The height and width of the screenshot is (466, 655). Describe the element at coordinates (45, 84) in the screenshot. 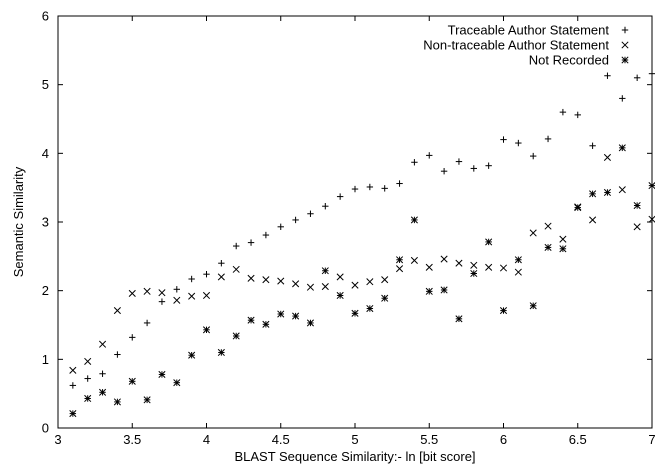

I see `y-tick-label: 5` at that location.